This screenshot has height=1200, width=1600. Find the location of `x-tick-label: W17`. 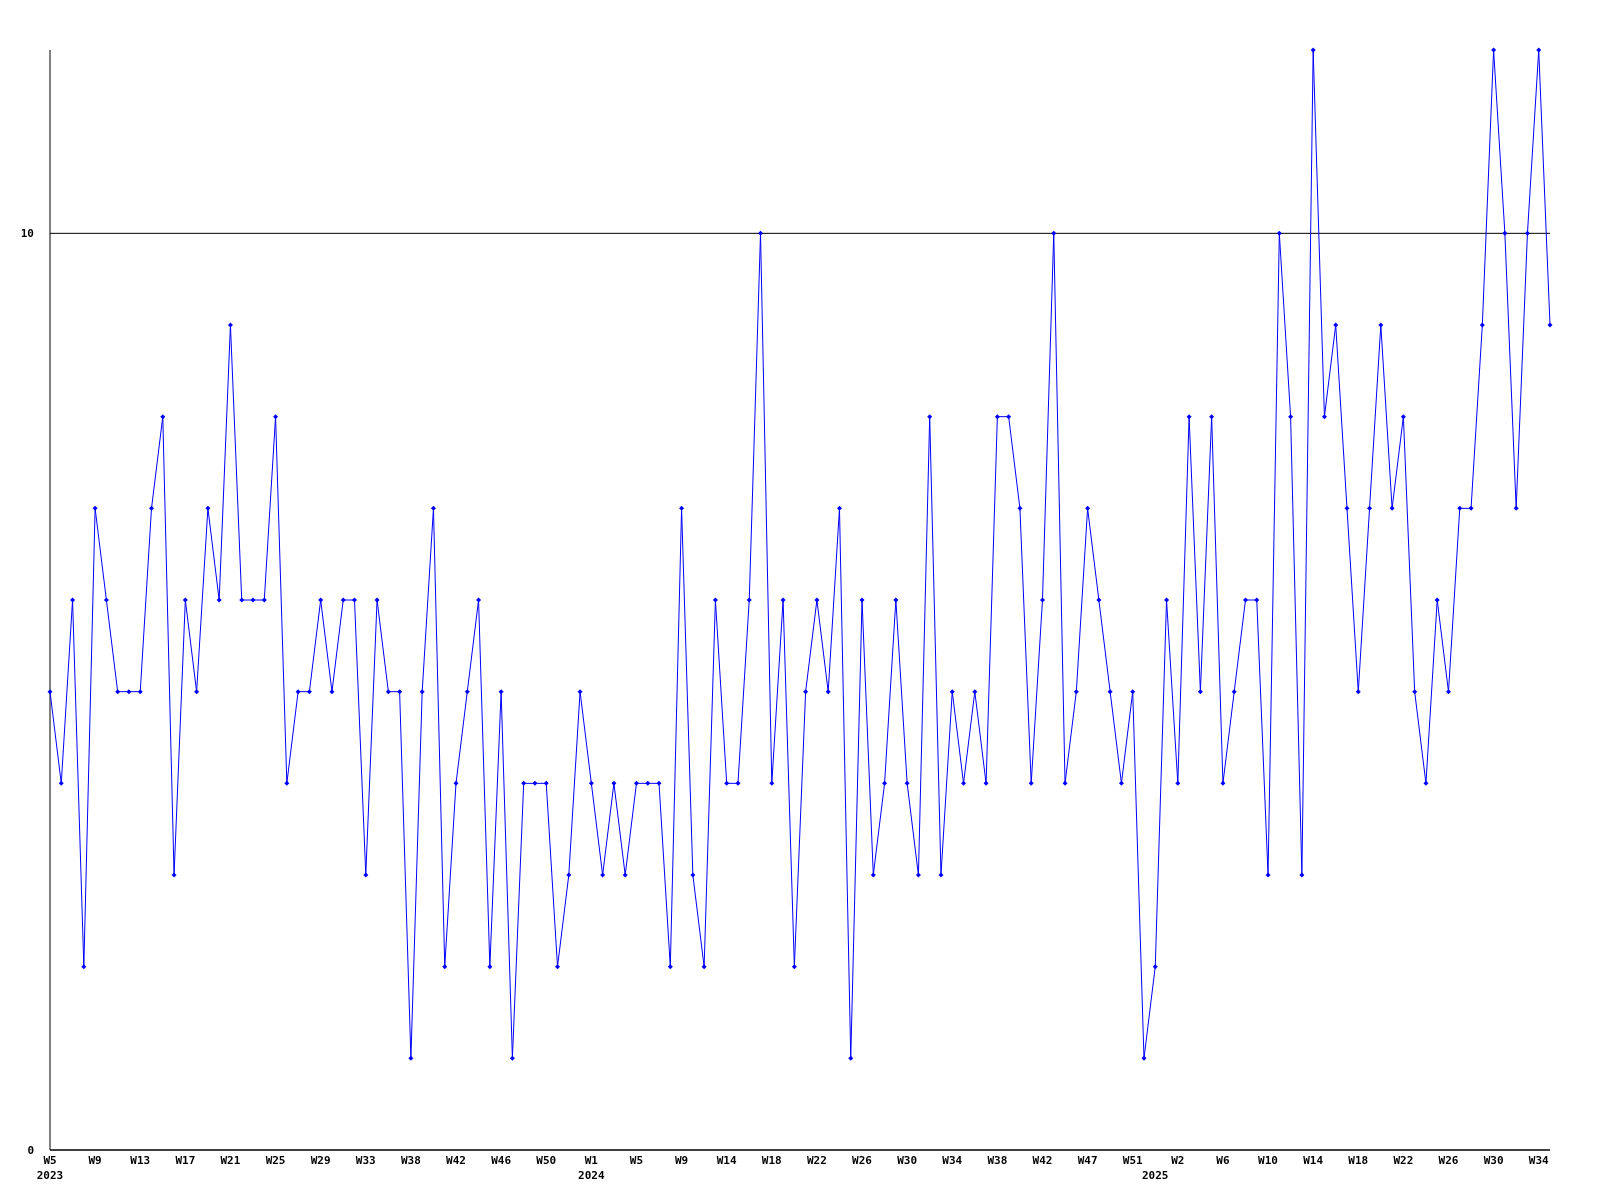

x-tick-label: W17 is located at coordinates (185, 1160).